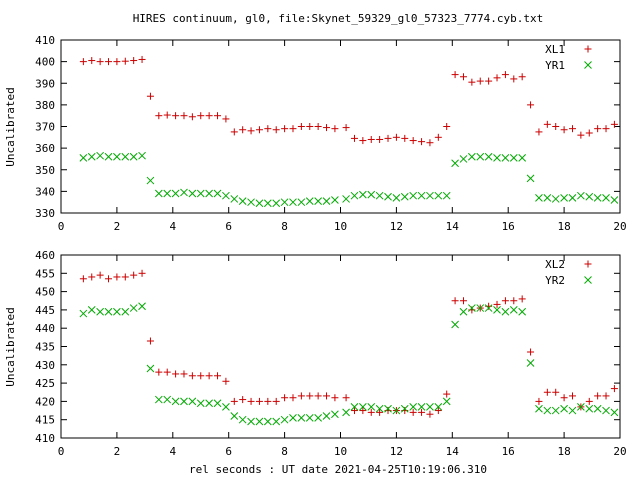 This screenshot has width=640, height=485. What do you see at coordinates (61, 451) in the screenshot?
I see `x-tick-label: 0` at bounding box center [61, 451].